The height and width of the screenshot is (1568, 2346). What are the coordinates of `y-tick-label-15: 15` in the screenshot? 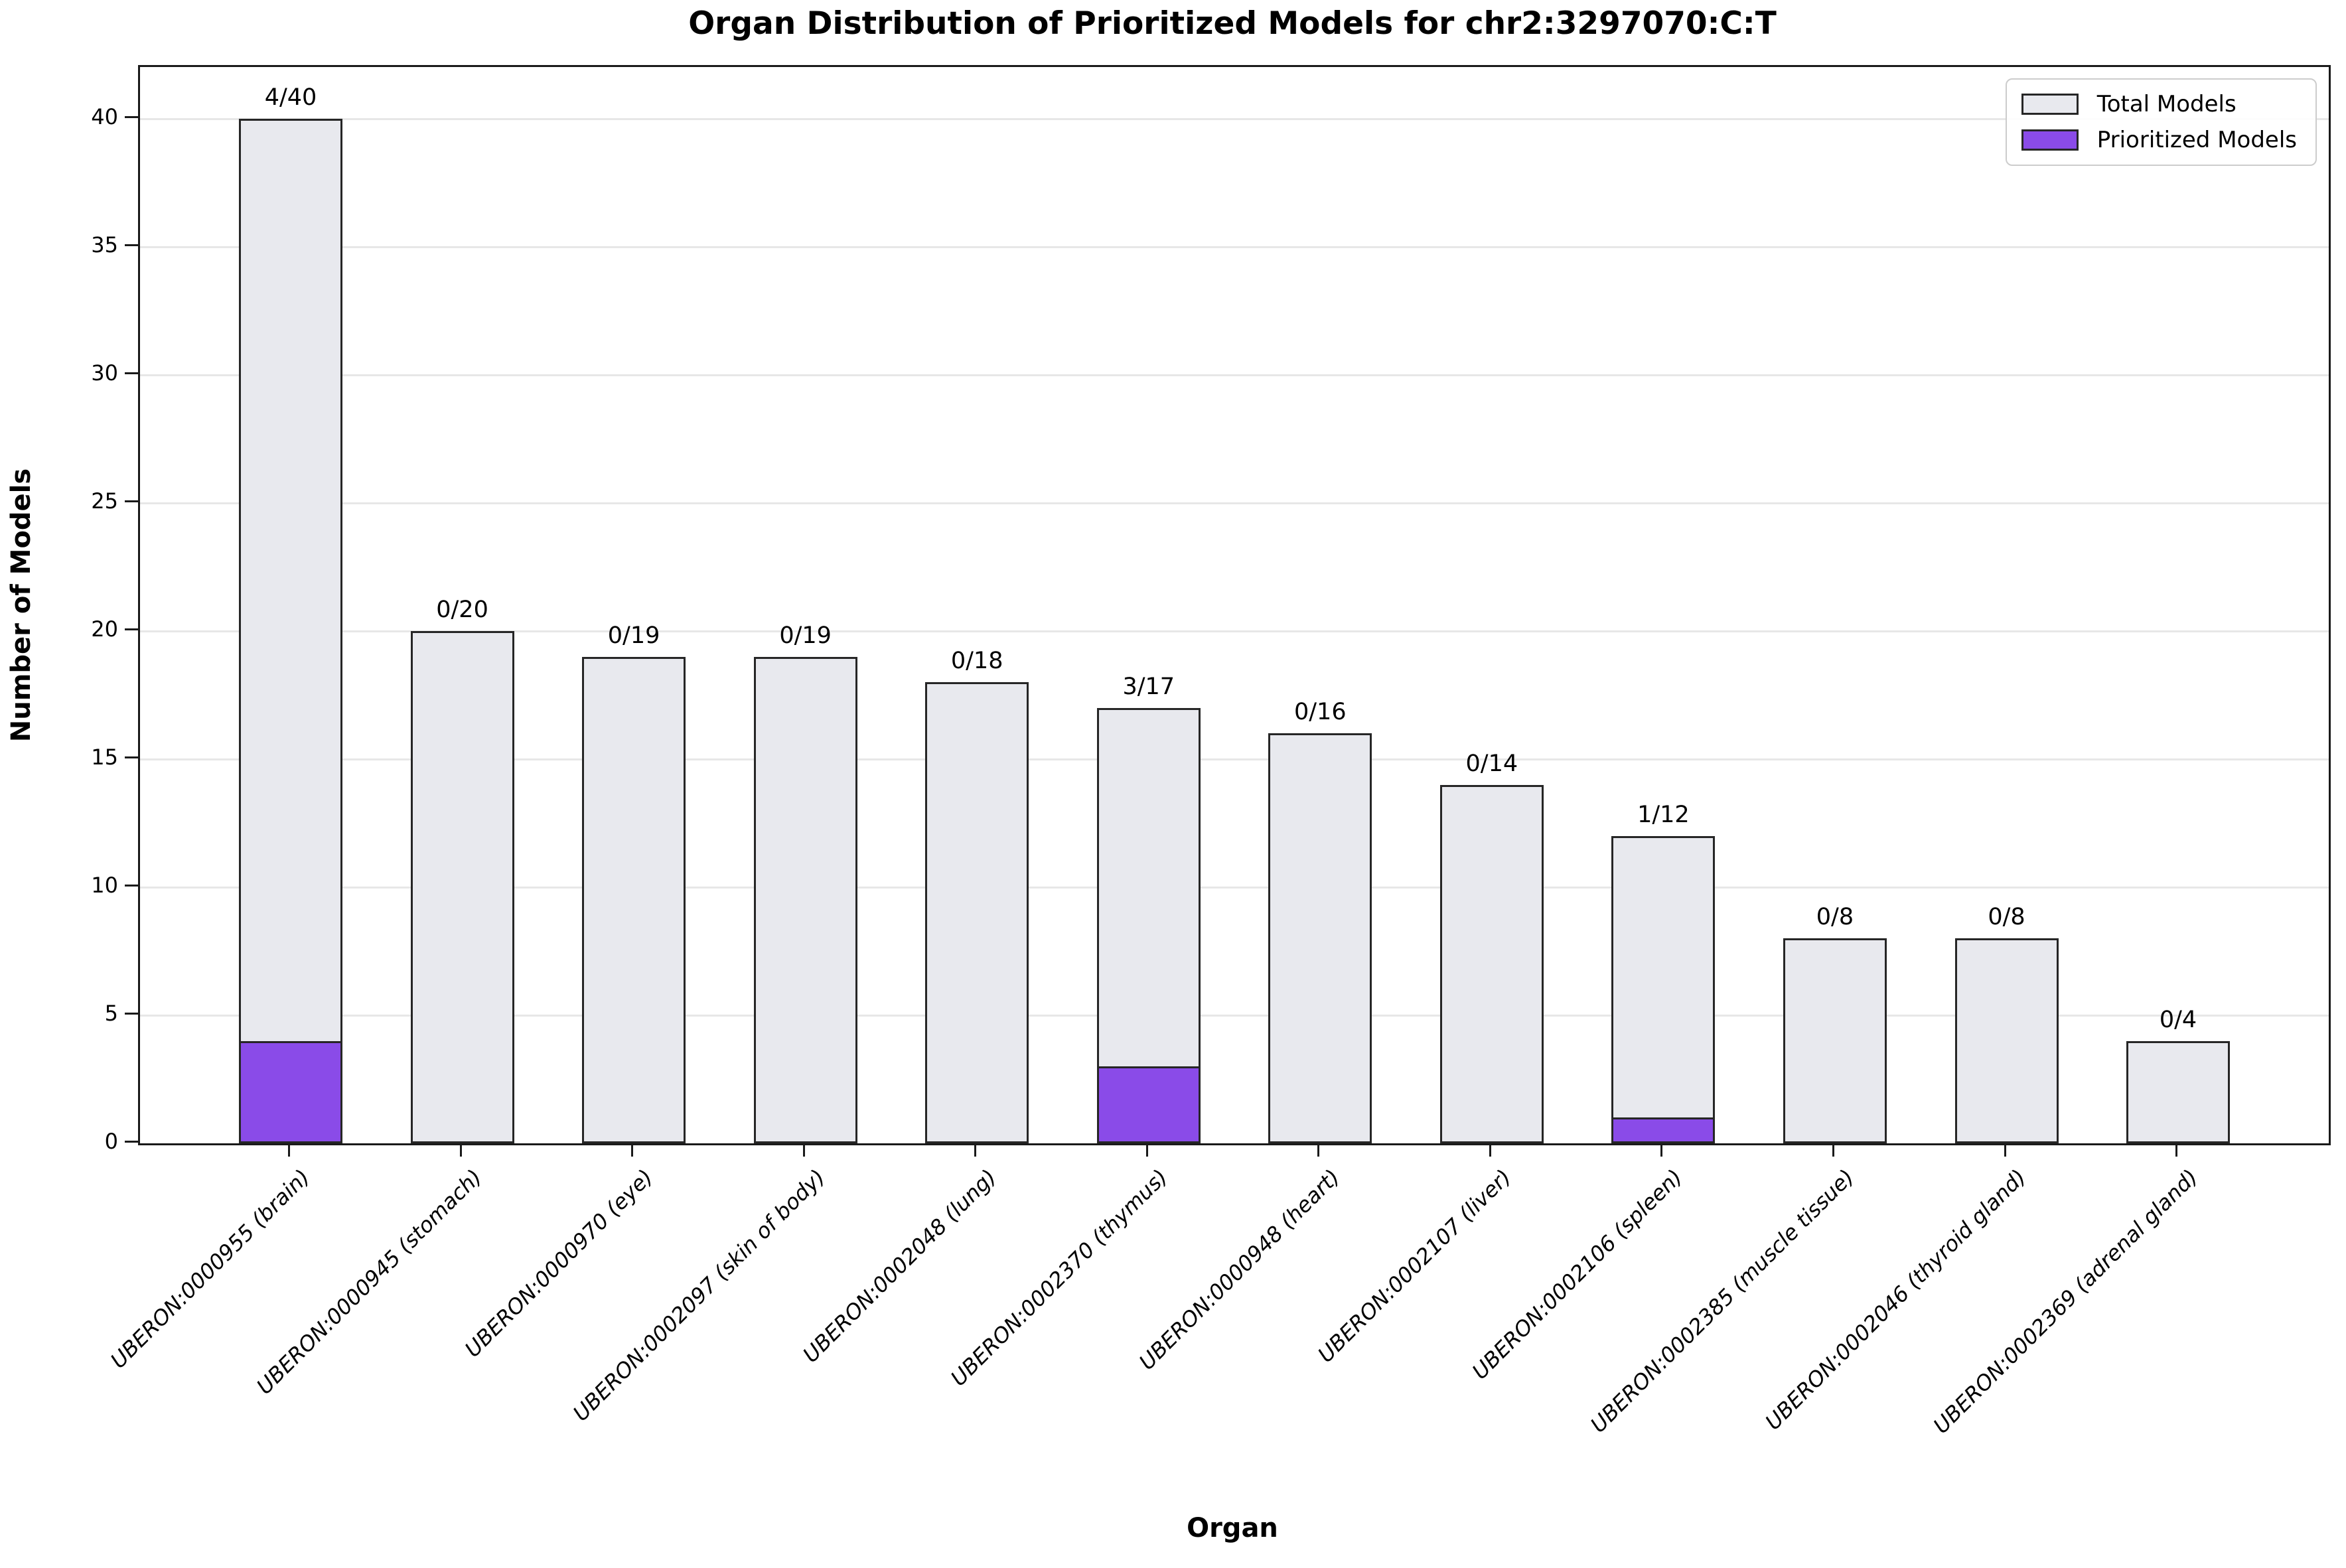 It's located at (104, 757).